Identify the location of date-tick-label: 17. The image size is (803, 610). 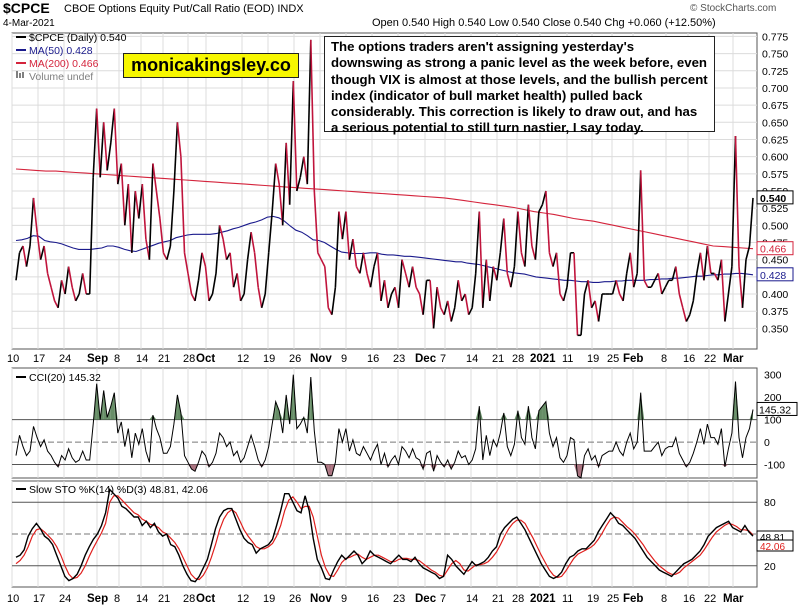
(39, 359).